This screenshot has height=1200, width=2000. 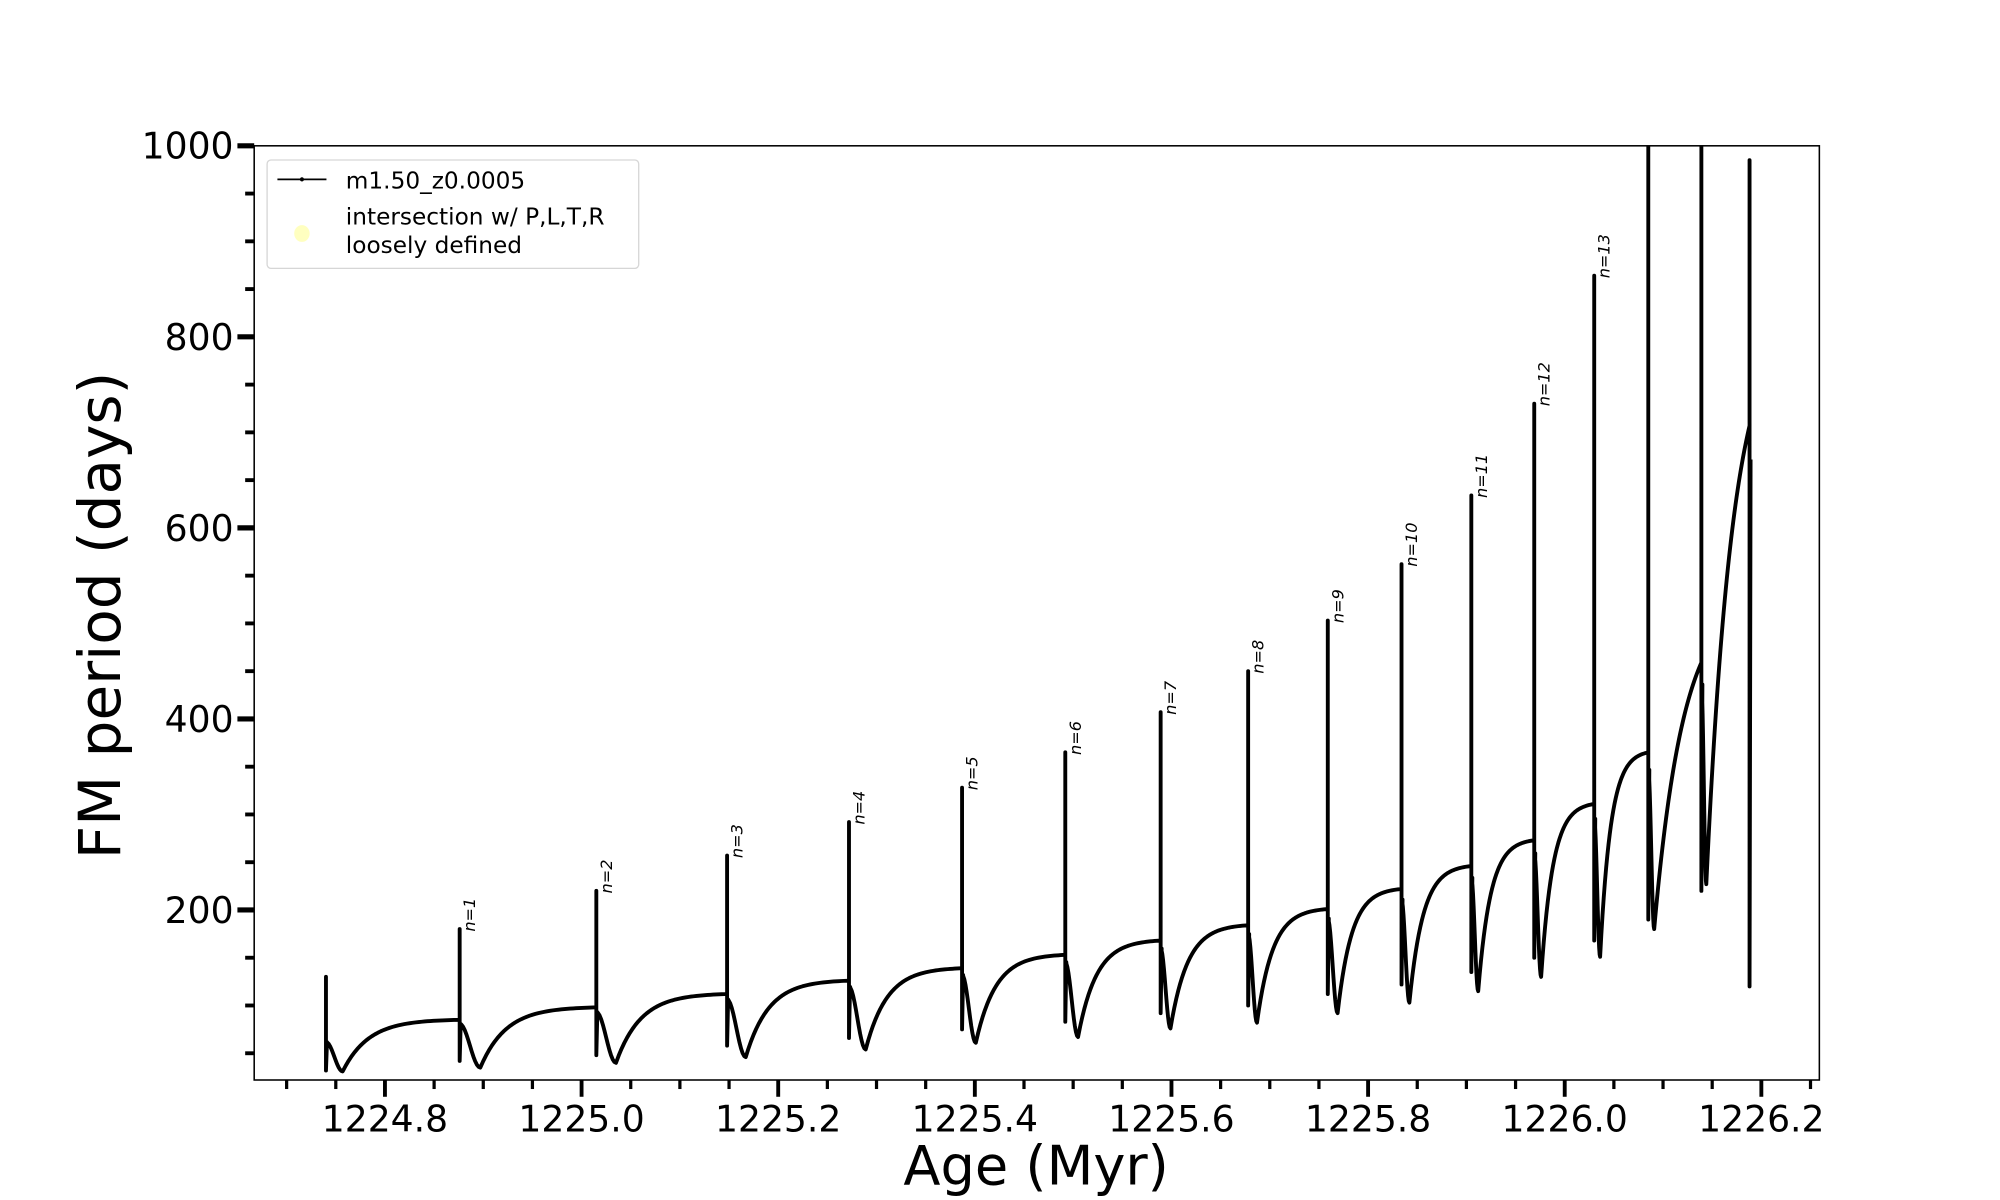 What do you see at coordinates (581, 1119) in the screenshot?
I see `x-tick-label: 1225.0` at bounding box center [581, 1119].